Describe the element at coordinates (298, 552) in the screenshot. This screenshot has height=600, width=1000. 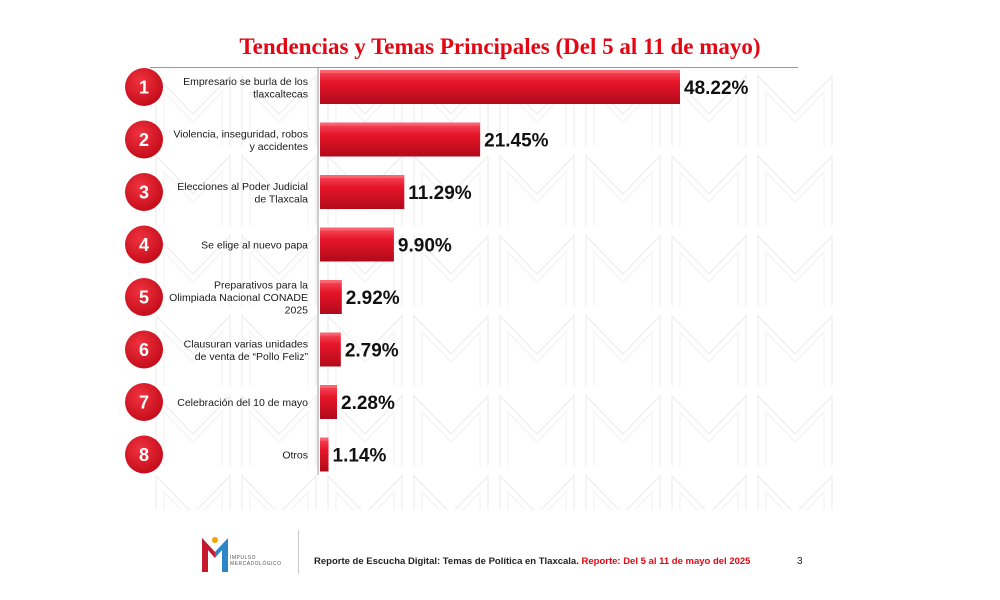
I see `footer-divider` at that location.